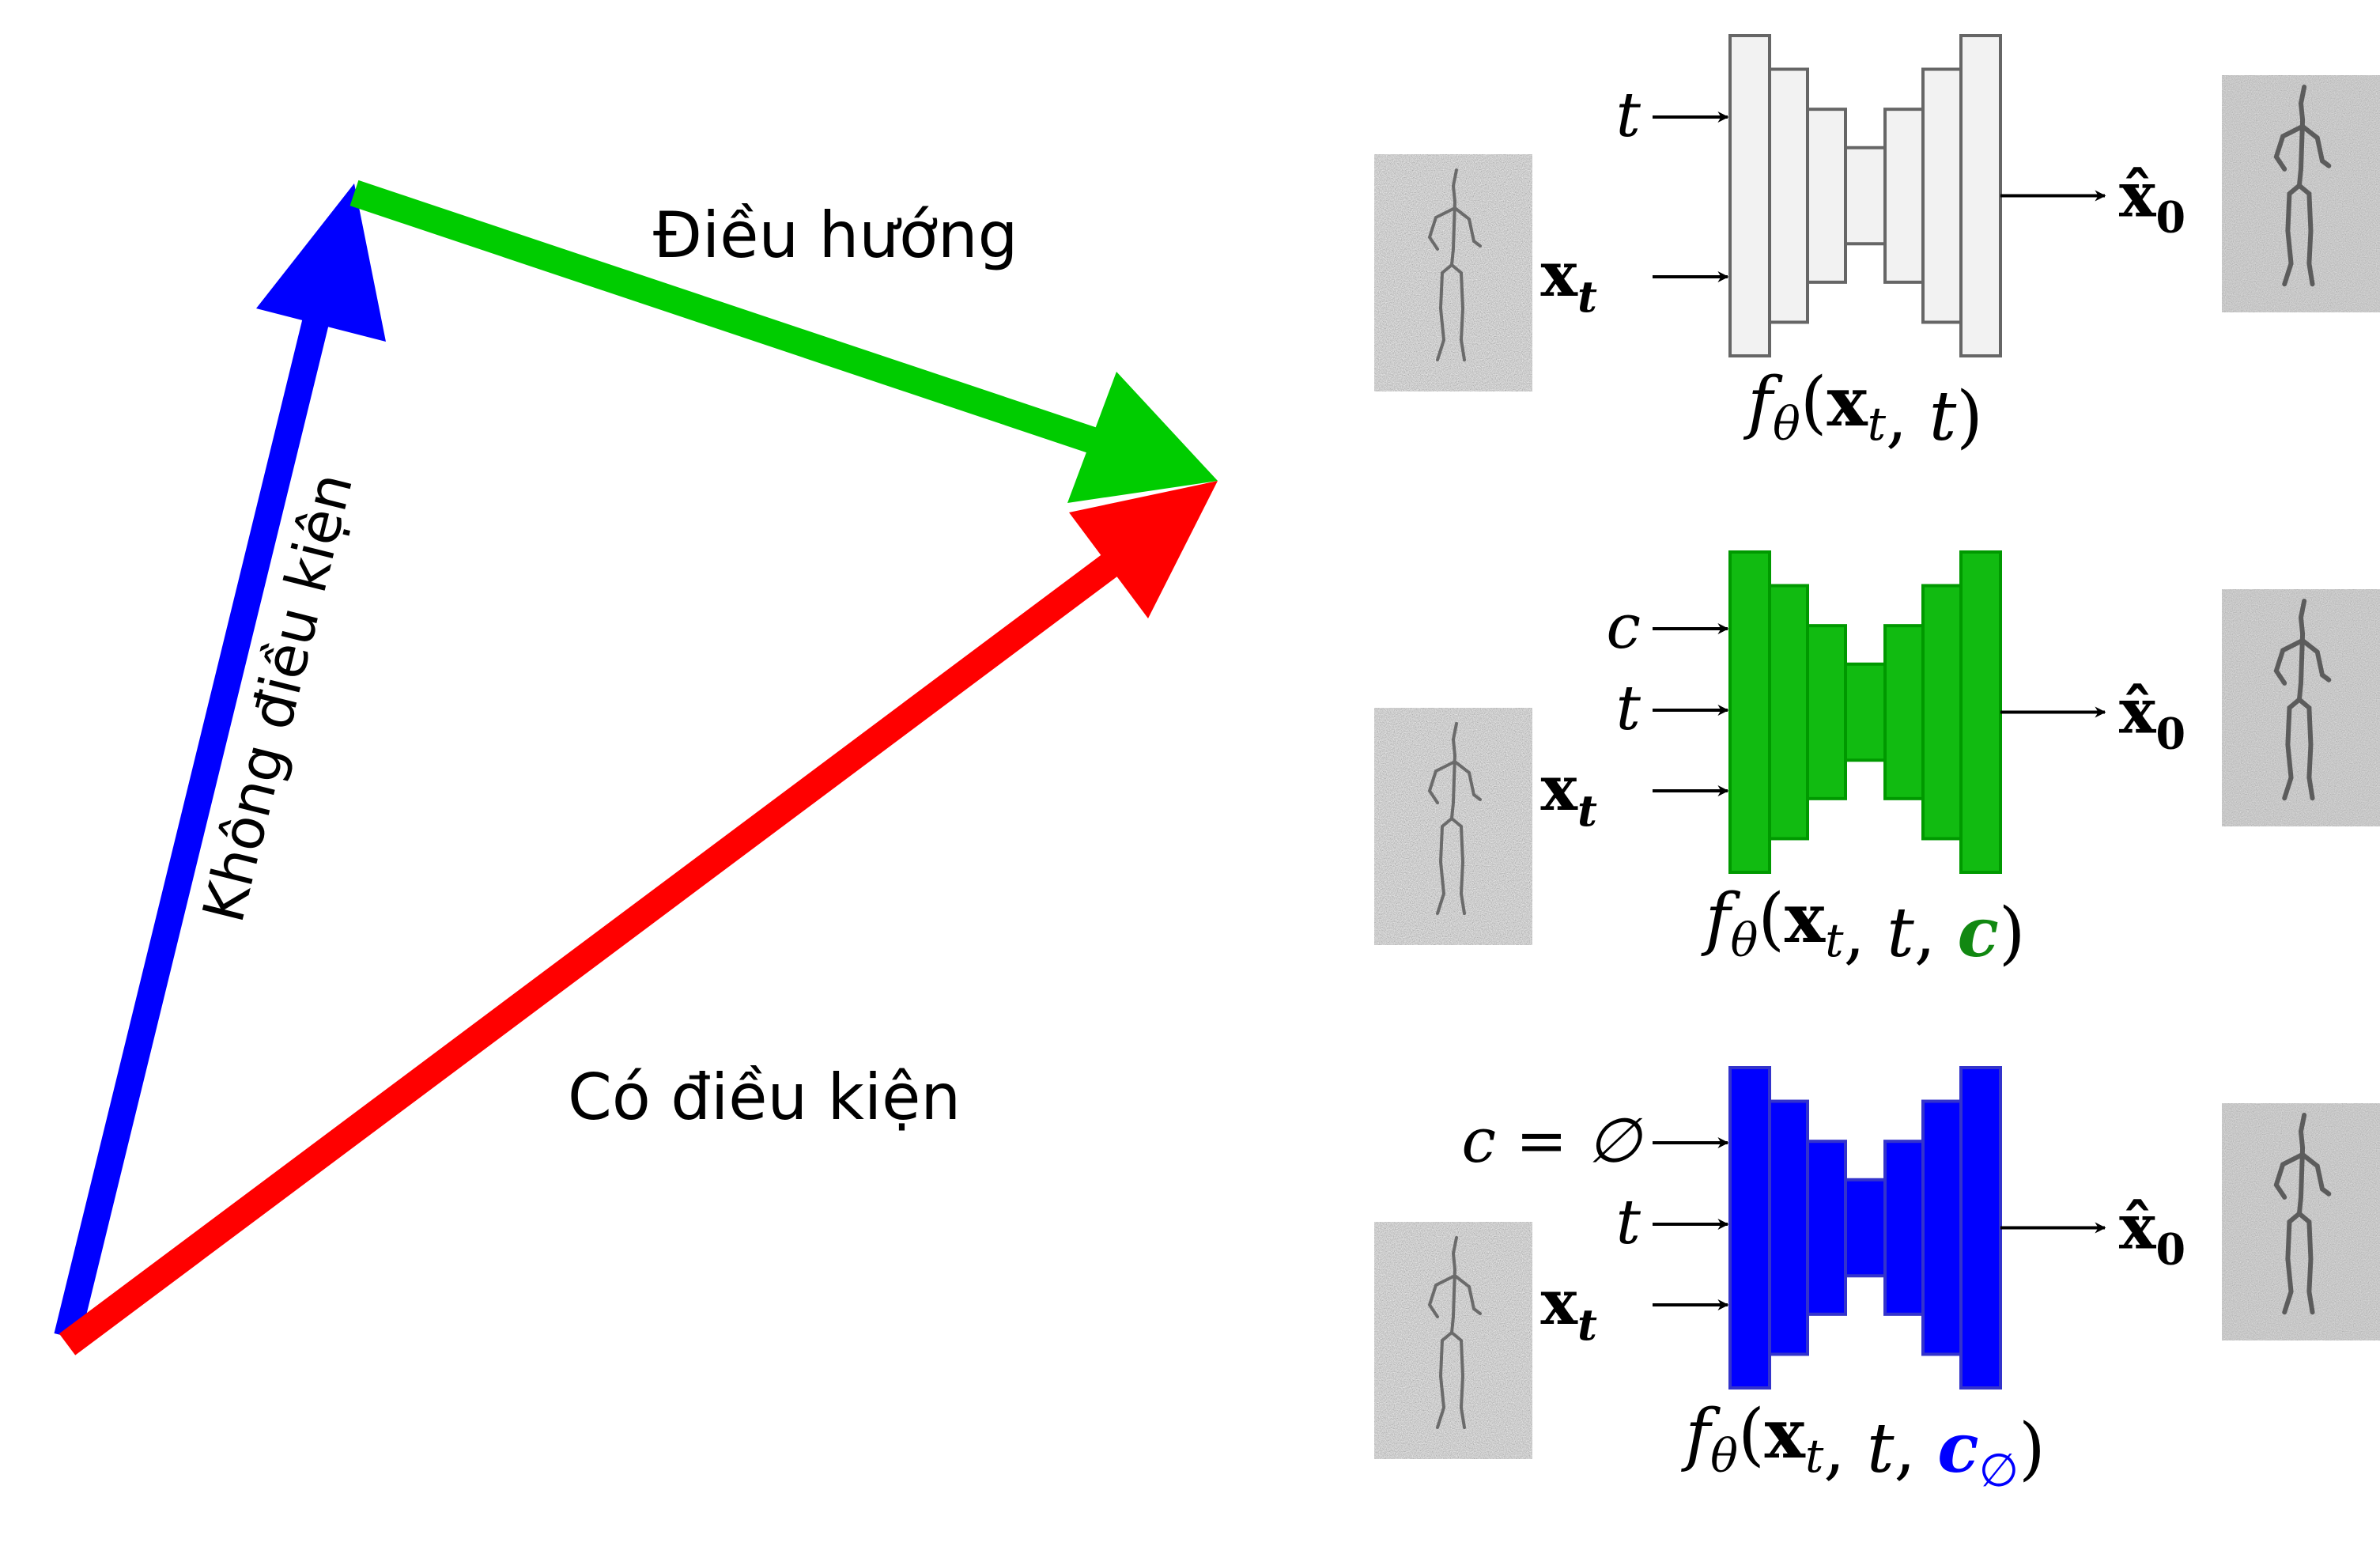 This screenshot has height=1554, width=2380. I want to click on network-caption: fθ(xt, t, c∅), so click(1862, 1445).